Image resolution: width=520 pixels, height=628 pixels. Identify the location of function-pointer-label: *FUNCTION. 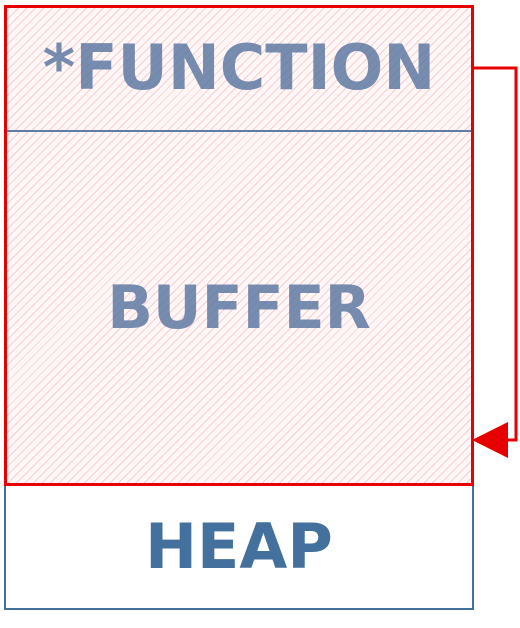
(239, 67).